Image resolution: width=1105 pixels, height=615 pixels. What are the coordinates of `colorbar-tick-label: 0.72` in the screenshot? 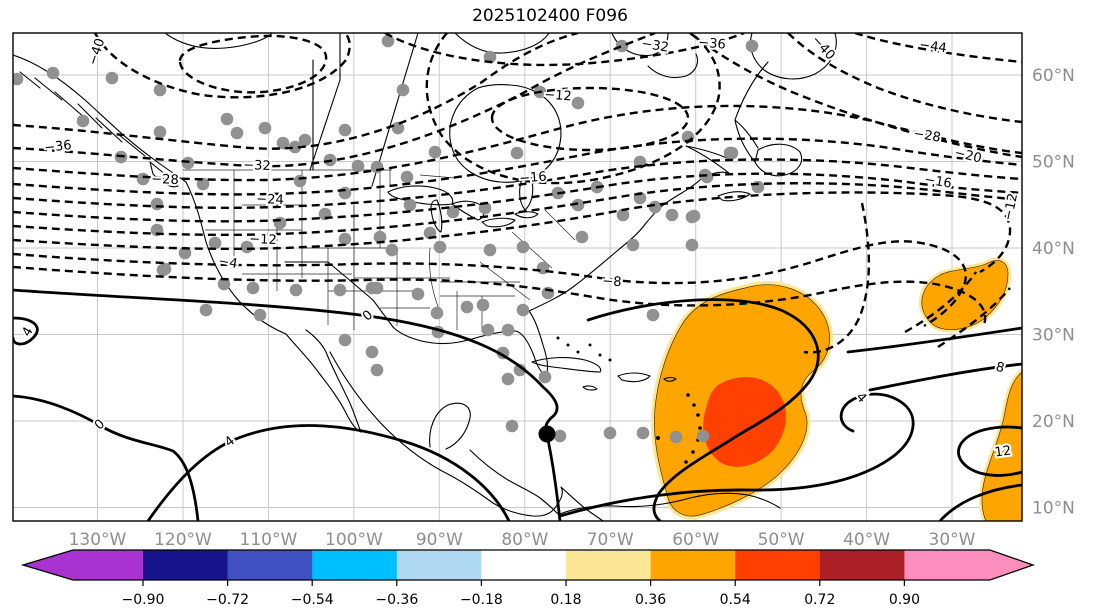 It's located at (819, 600).